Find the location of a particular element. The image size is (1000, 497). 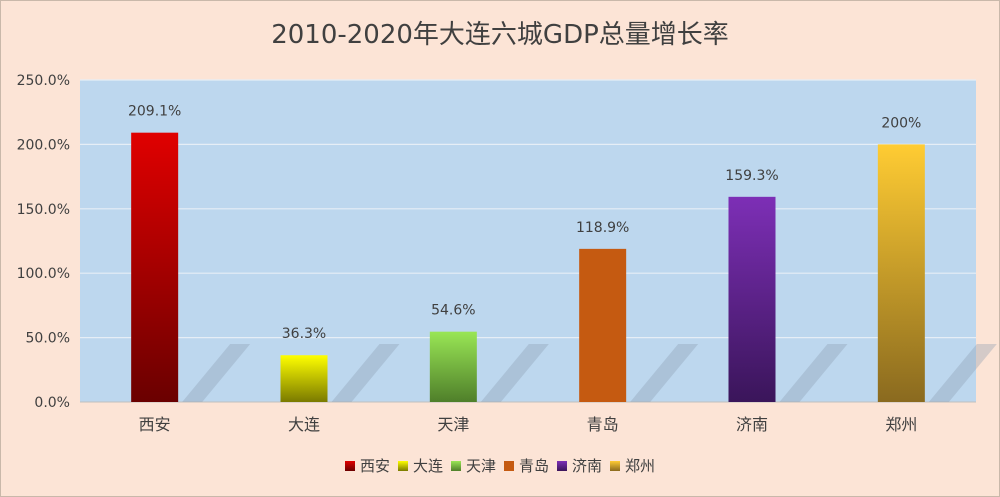

y-tick-label: 150.0% is located at coordinates (43, 210).